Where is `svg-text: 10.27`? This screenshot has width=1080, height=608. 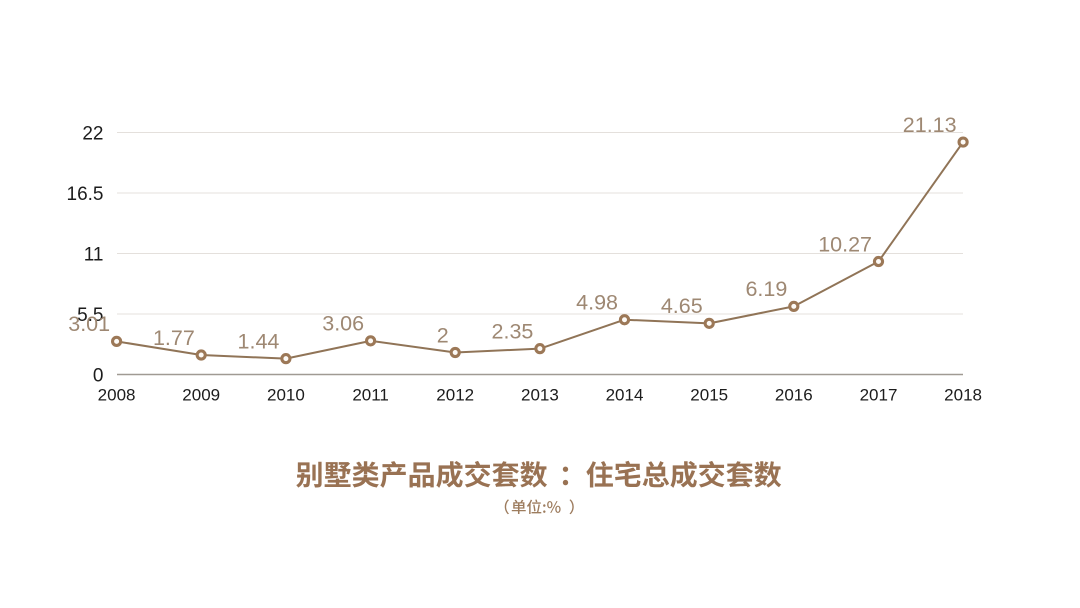
svg-text: 10.27 is located at coordinates (845, 244).